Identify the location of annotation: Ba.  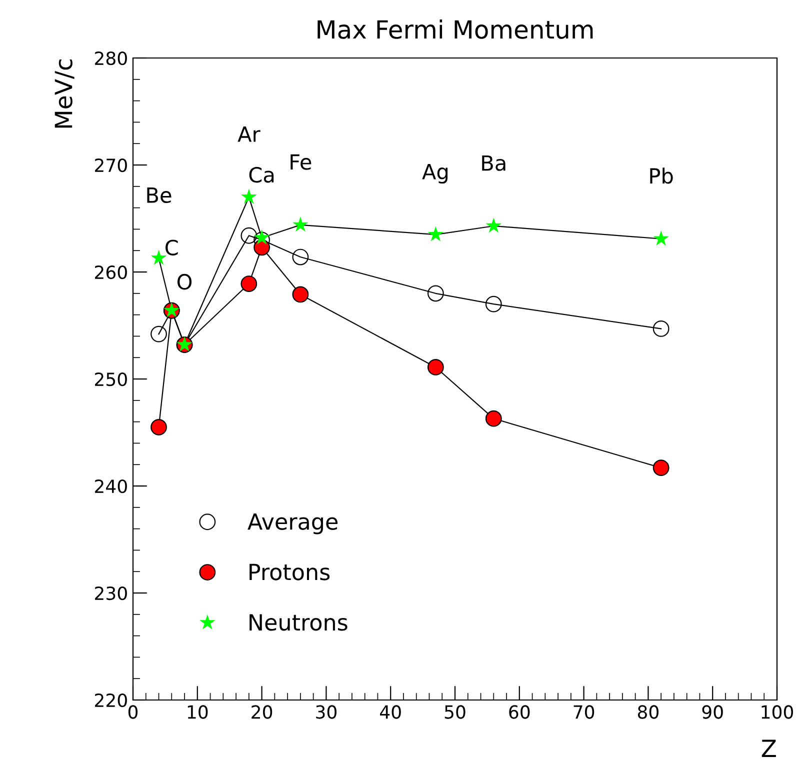
(494, 163).